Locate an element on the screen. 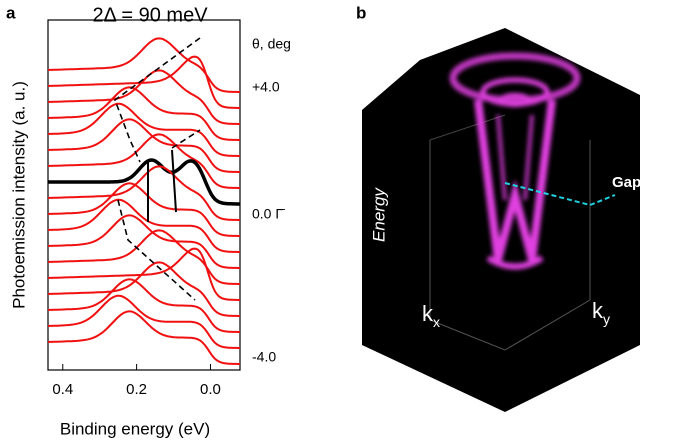 The image size is (675, 446). ky-label: ky is located at coordinates (601, 312).